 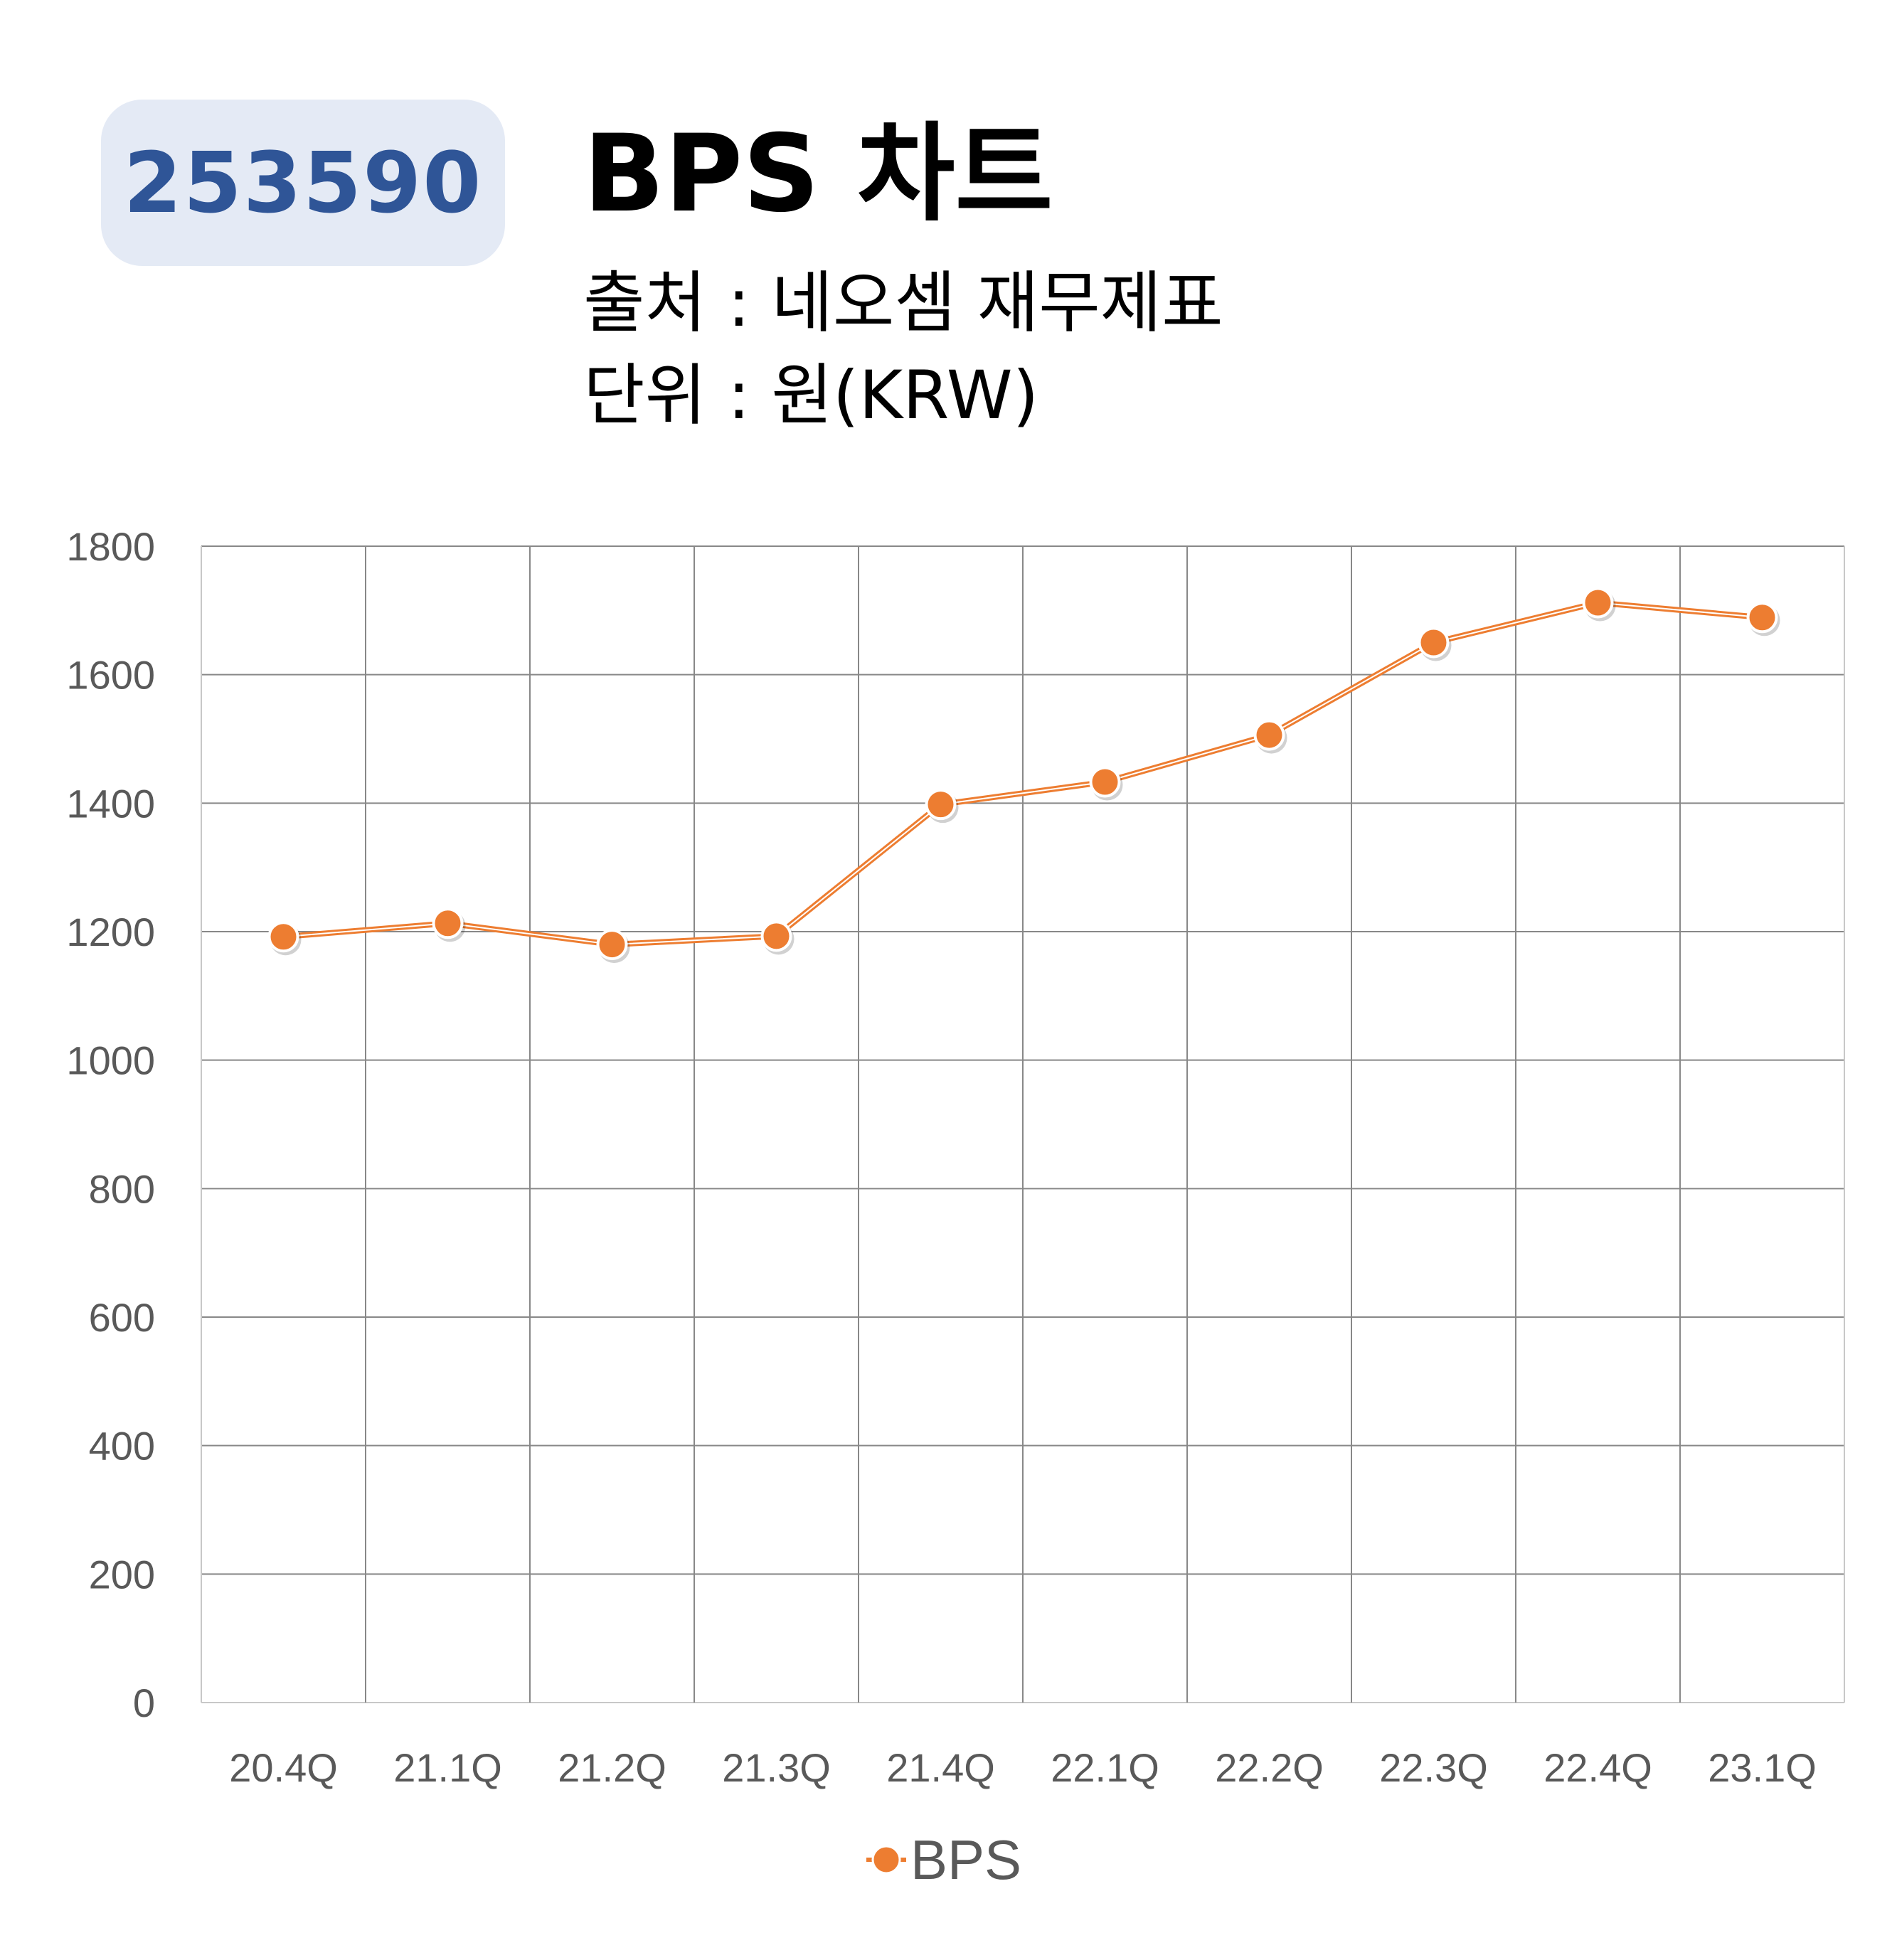 What do you see at coordinates (122, 1317) in the screenshot?
I see `y-tick-label: 600` at bounding box center [122, 1317].